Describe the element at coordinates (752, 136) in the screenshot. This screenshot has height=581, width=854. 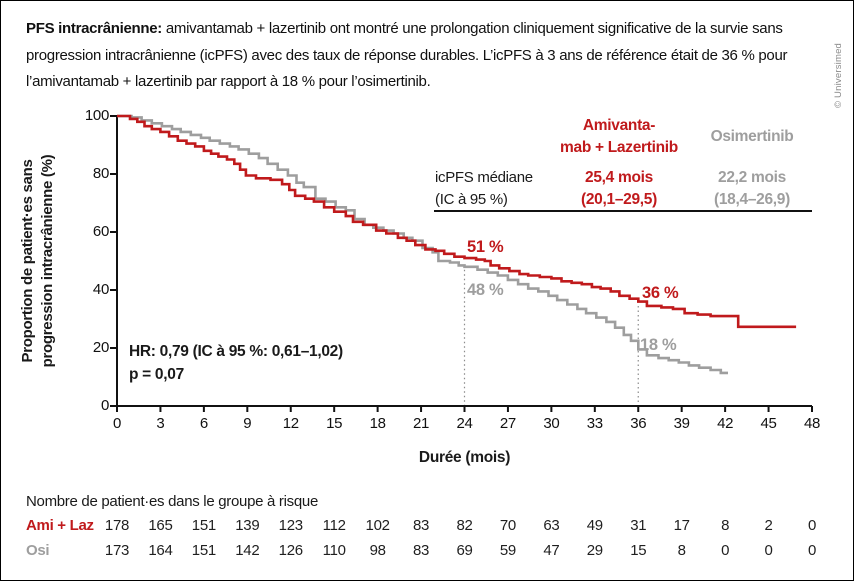
I see `legend-osimertinib: Osimertinib` at that location.